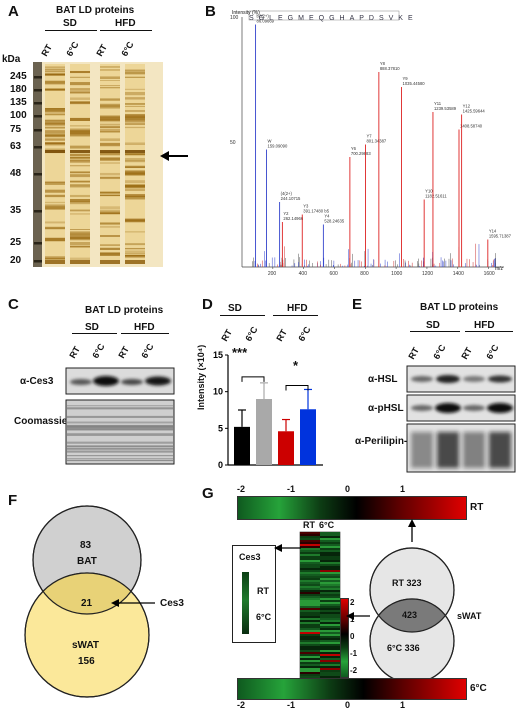 The image size is (520, 714). Describe the element at coordinates (291, 196) in the screenshot. I see `panel-b-peak-label-2: (4(2+) 244.10715` at that location.